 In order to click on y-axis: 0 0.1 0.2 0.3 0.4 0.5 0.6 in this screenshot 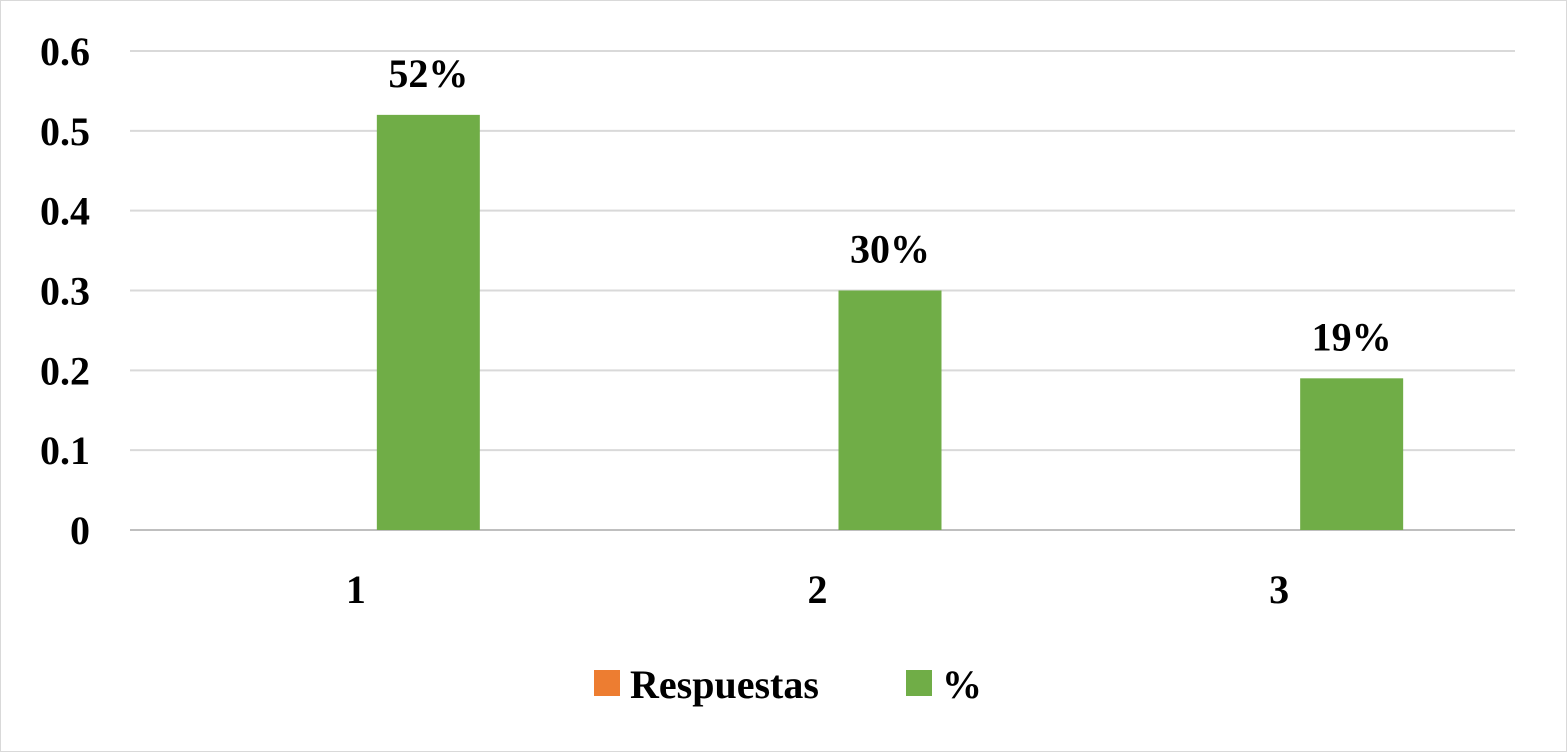, I will do `click(65, 291)`.